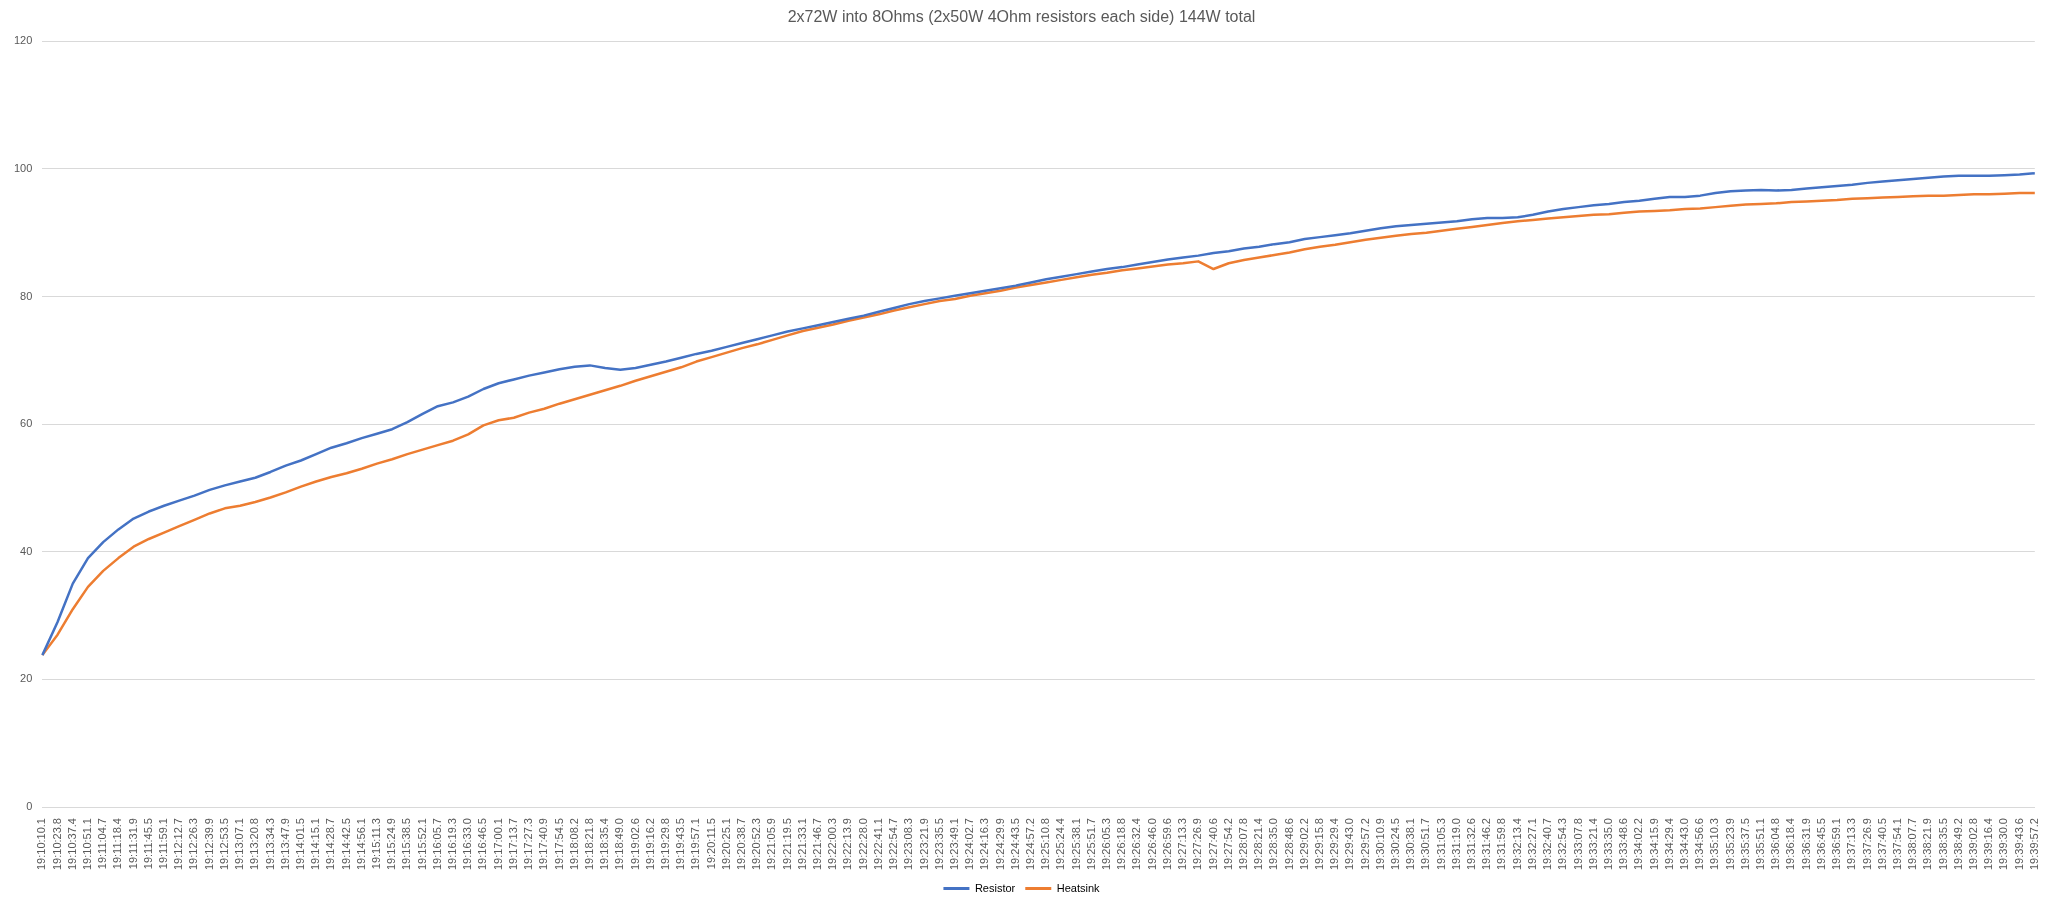 The width and height of the screenshot is (2051, 910). Describe the element at coordinates (1836, 844) in the screenshot. I see `x-tick-label: 19:36:59.1` at that location.